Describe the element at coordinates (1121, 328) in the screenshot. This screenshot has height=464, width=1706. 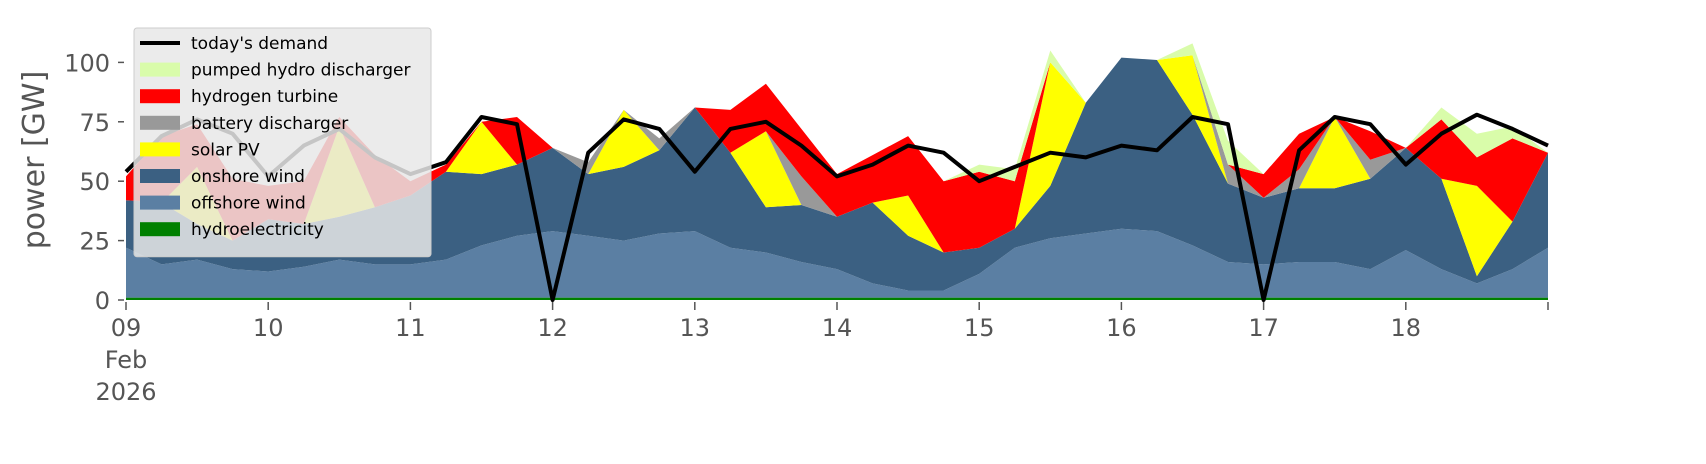
I see `x-tick-label: 16` at that location.